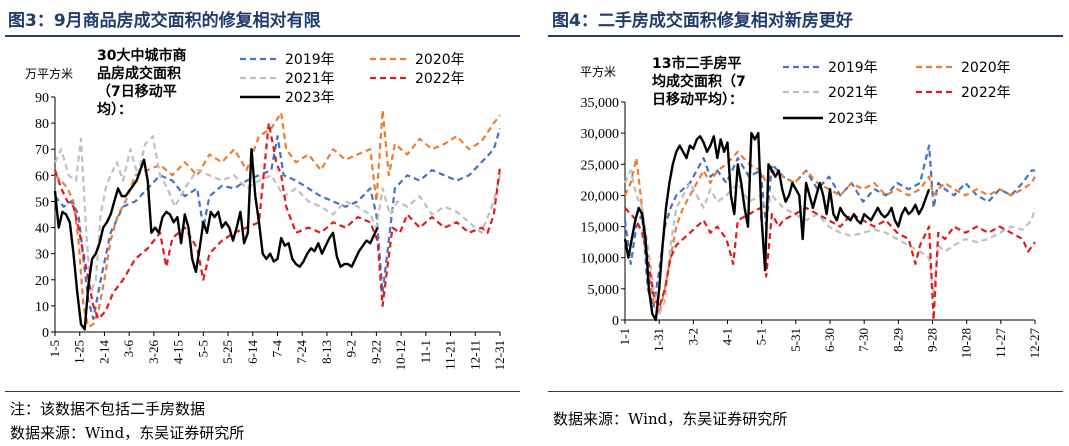  I want to click on x-tick-label: 3-26, so click(153, 352).